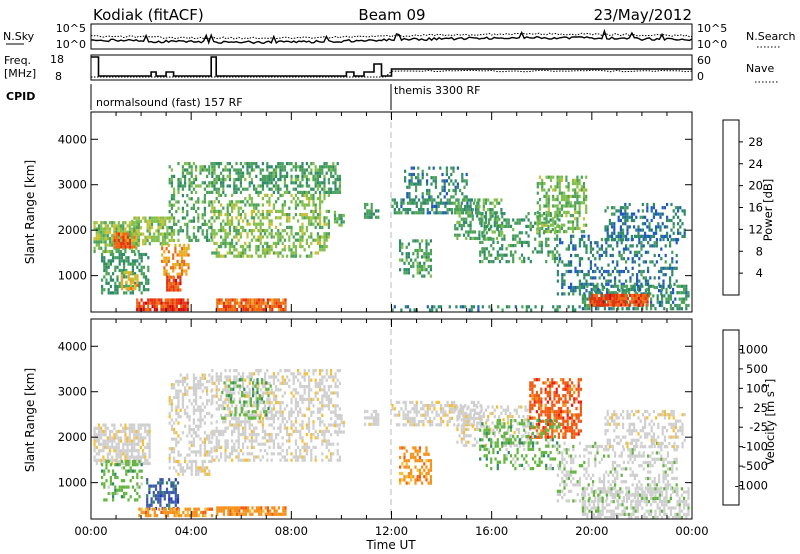  I want to click on freq-tick-bottom: 8, so click(58, 76).